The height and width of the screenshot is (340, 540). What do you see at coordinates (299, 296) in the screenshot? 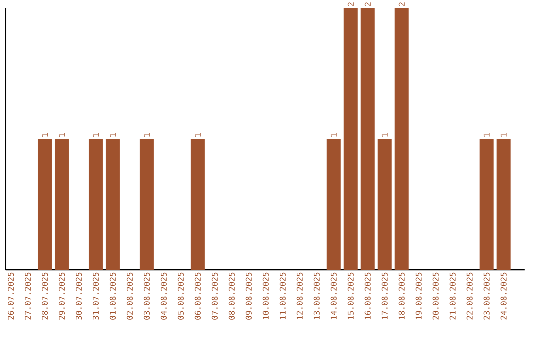
I see `x-tick-label: 12.08.2025` at bounding box center [299, 296].